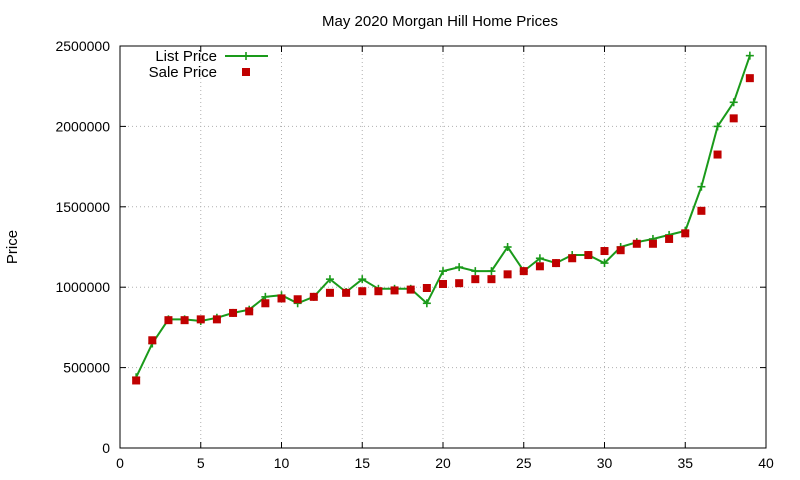 The height and width of the screenshot is (480, 800). Describe the element at coordinates (82, 46) in the screenshot. I see `y-tick-label: 2500000` at that location.